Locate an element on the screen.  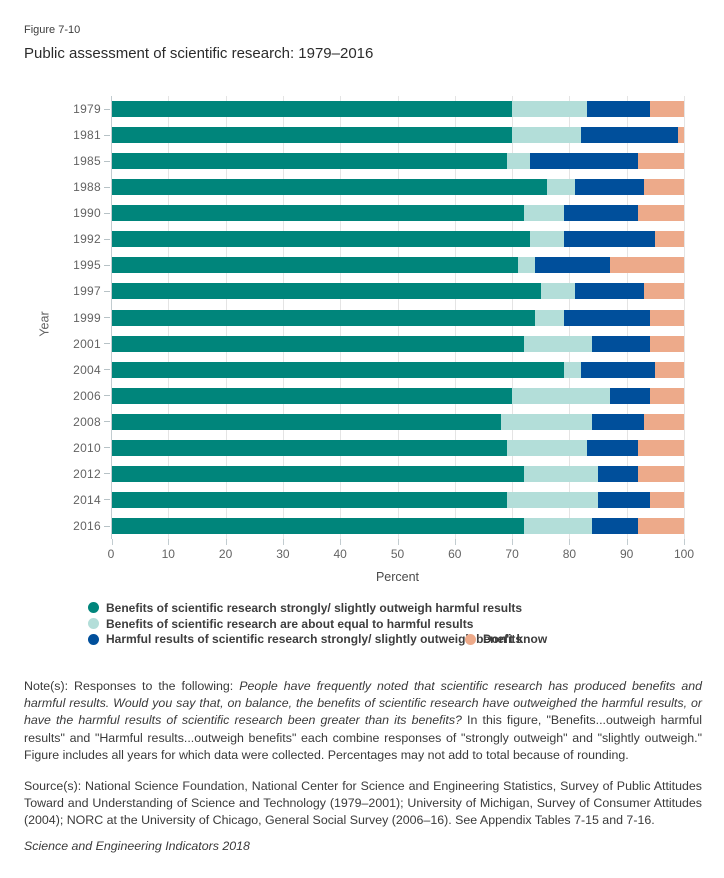
year-label: 1995 is located at coordinates (87, 265).